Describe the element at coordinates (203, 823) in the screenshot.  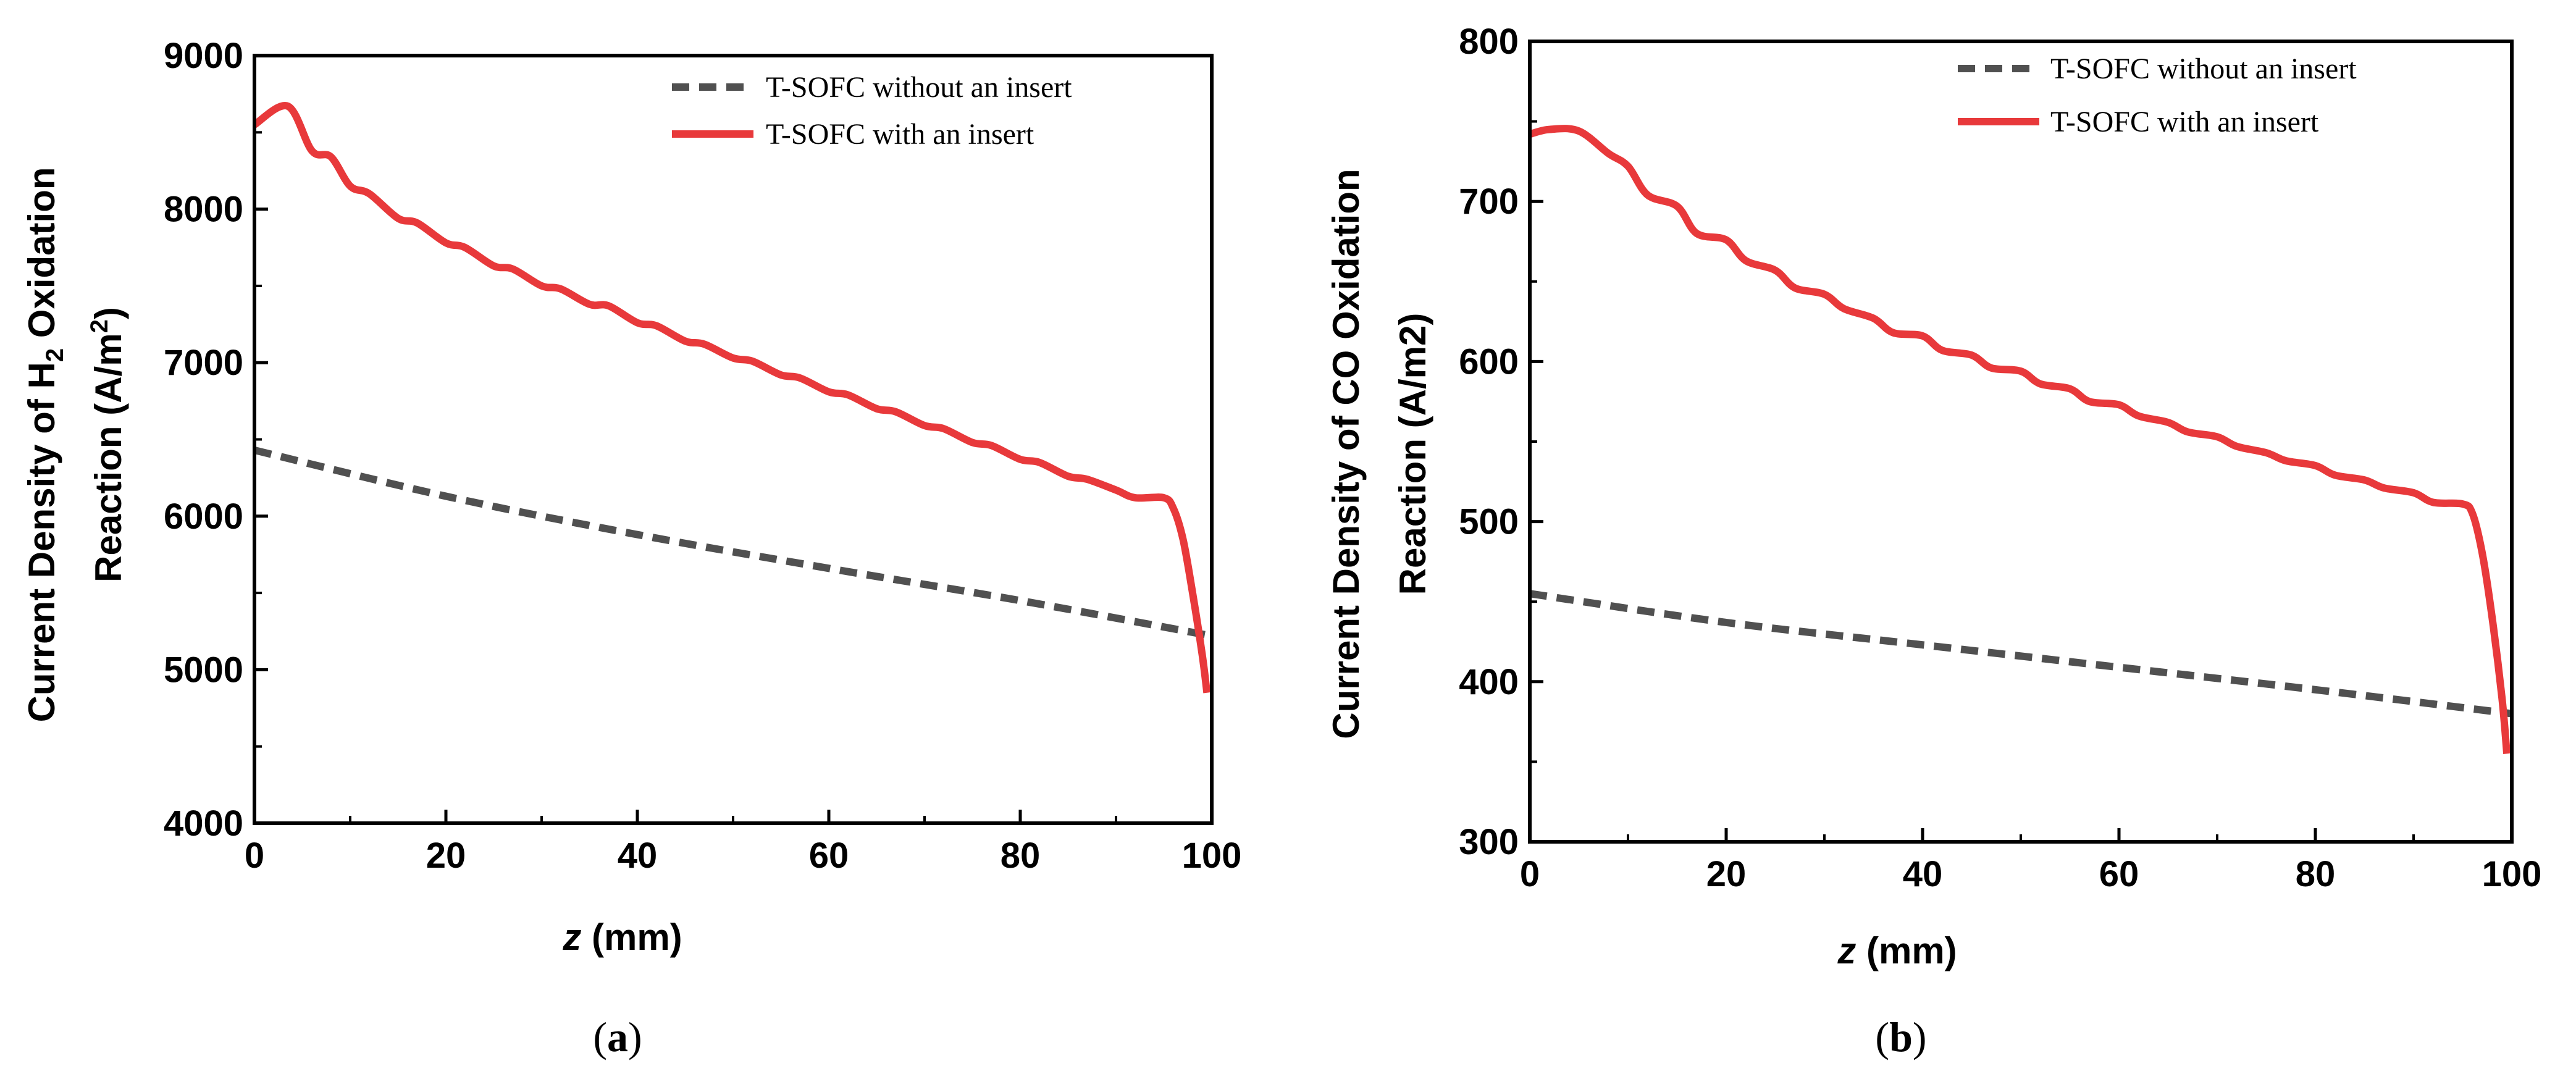
I see `y-tick-label: 4000` at that location.